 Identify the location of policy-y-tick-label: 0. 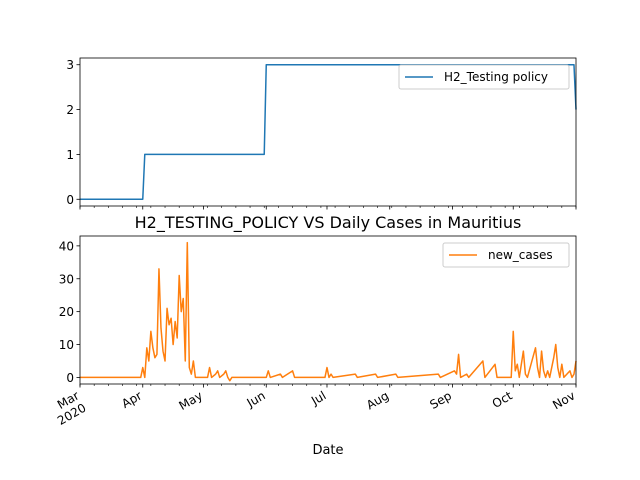
(70, 200).